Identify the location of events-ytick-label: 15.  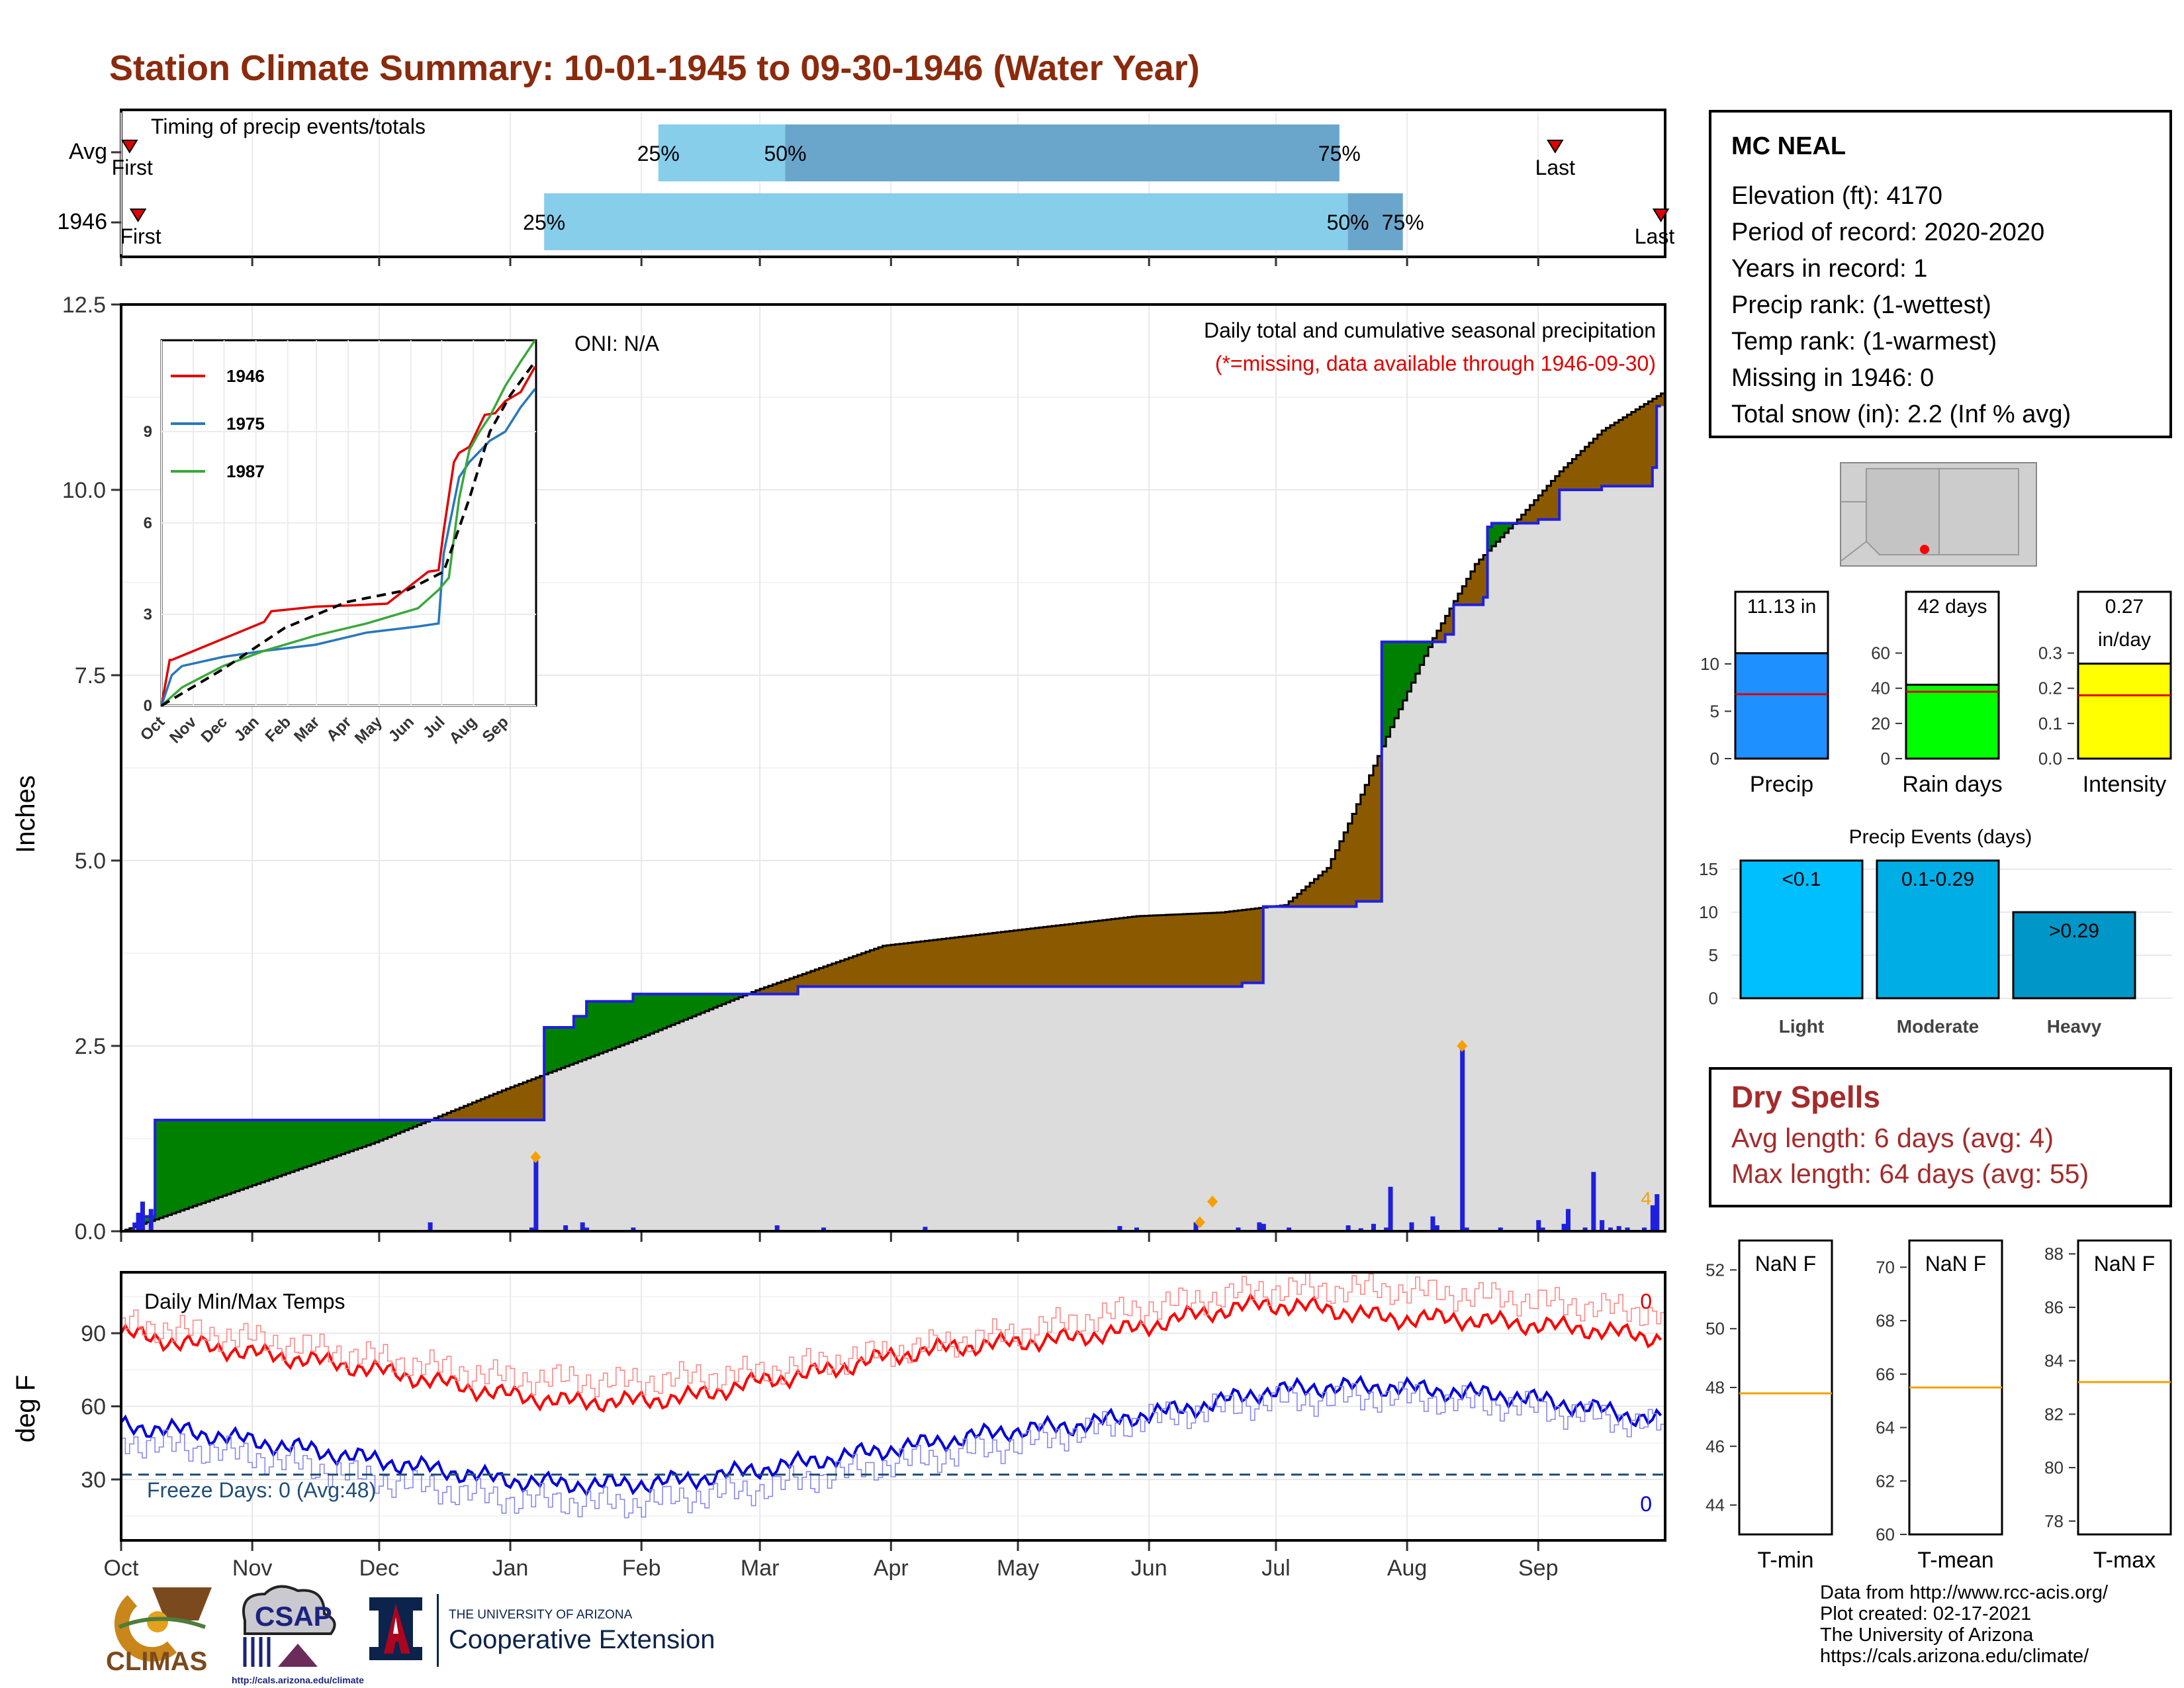
(1709, 869).